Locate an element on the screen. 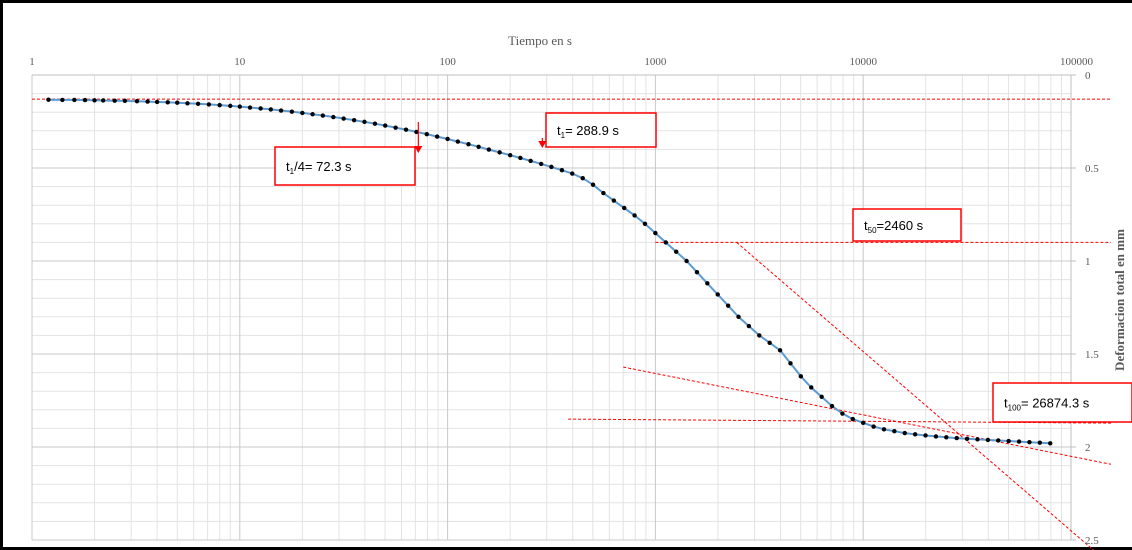 This screenshot has height=550, width=1132. y-tick-label: 2.5 is located at coordinates (1092, 541).